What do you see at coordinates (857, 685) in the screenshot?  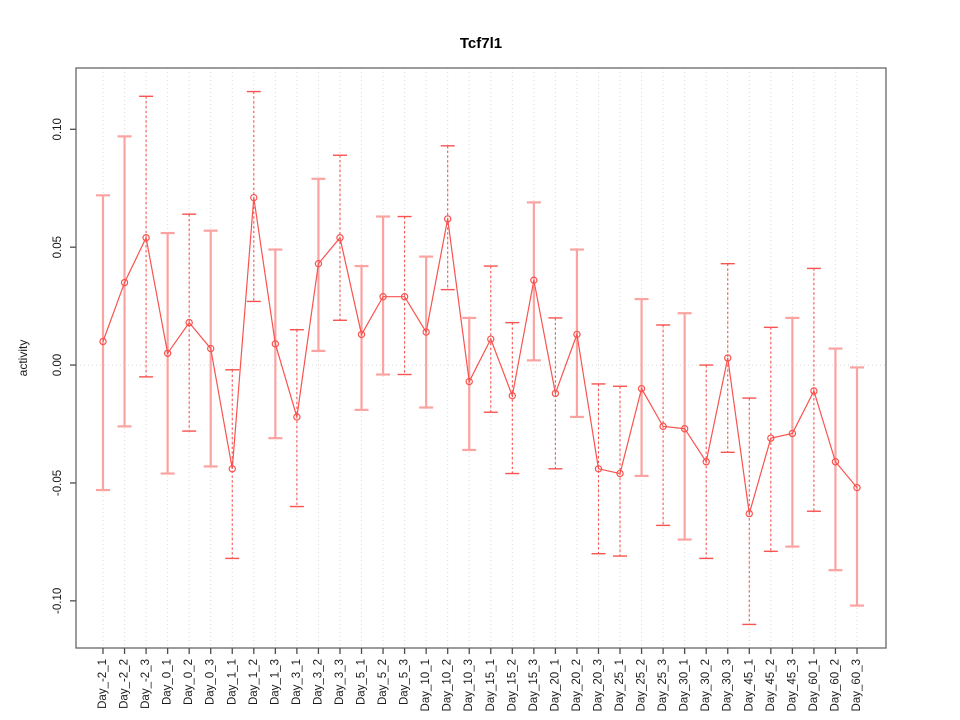 I see `x-tick-label: Day_60_3` at bounding box center [857, 685].